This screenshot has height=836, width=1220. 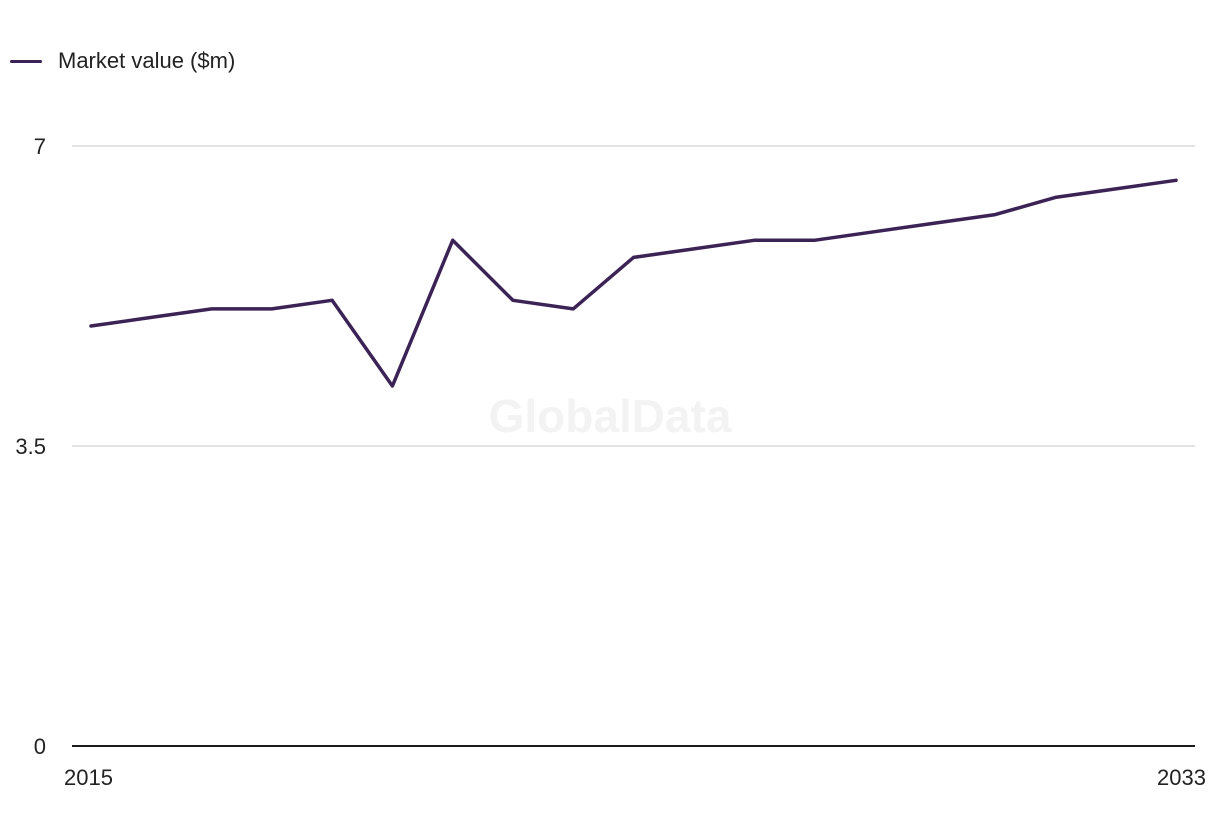 What do you see at coordinates (88, 777) in the screenshot?
I see `x-tick-label: 2015` at bounding box center [88, 777].